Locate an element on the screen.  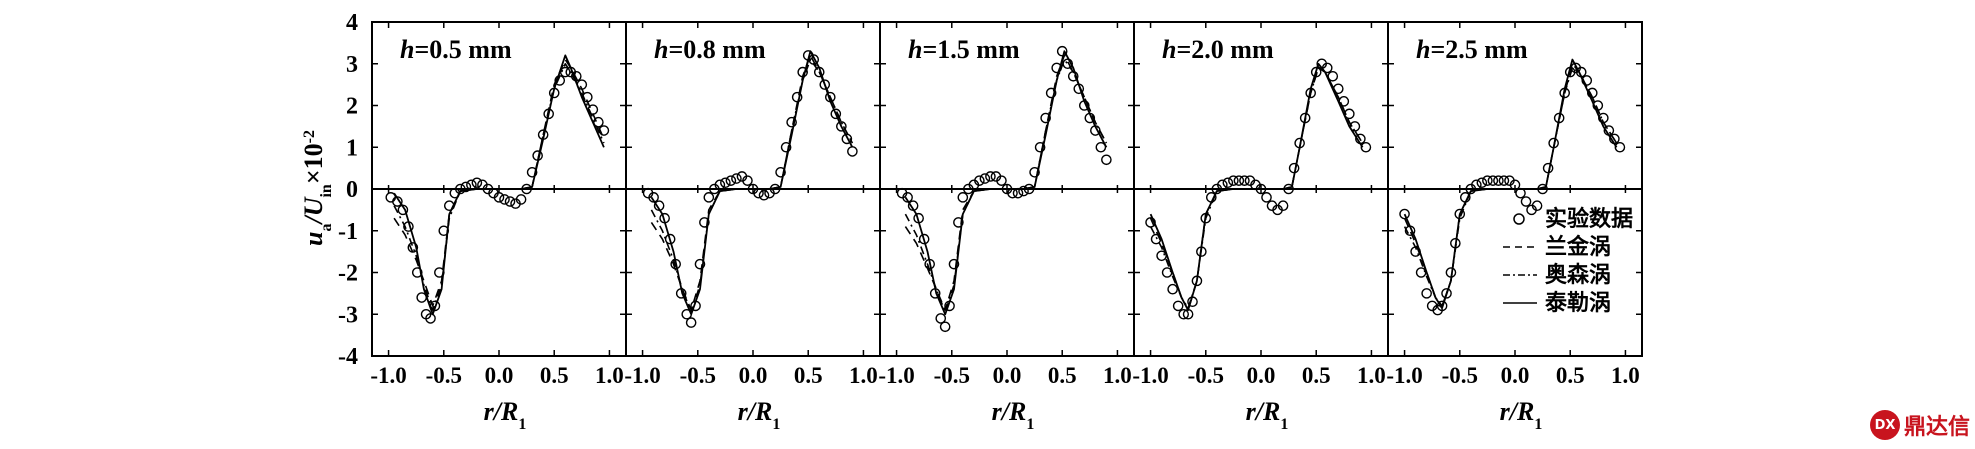
panel-title: h=2.0 mm is located at coordinates (1218, 49).